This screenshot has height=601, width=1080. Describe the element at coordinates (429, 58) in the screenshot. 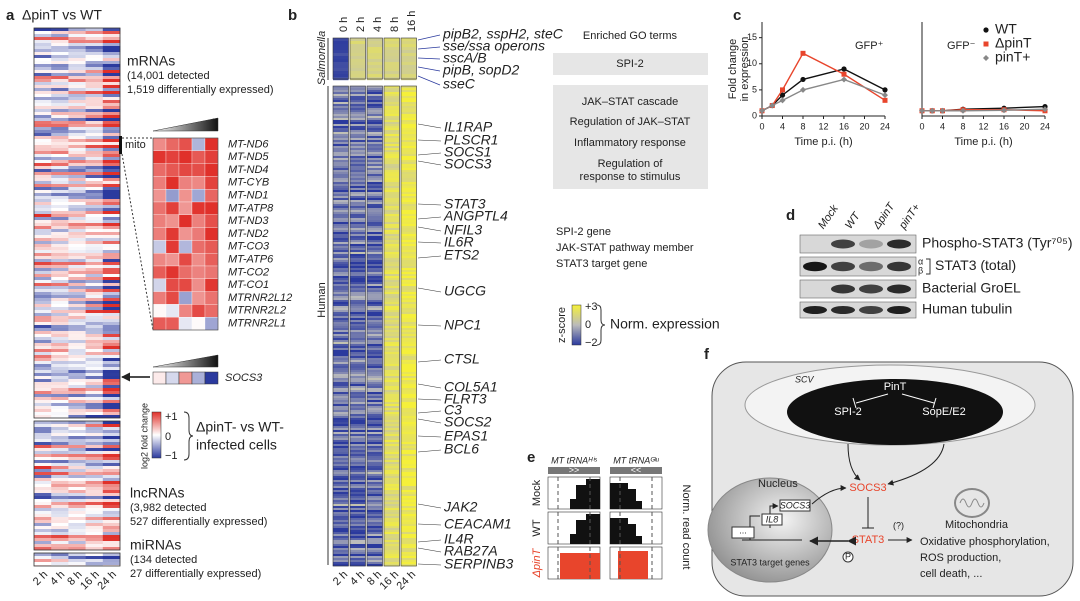

I see `leader-line` at that location.